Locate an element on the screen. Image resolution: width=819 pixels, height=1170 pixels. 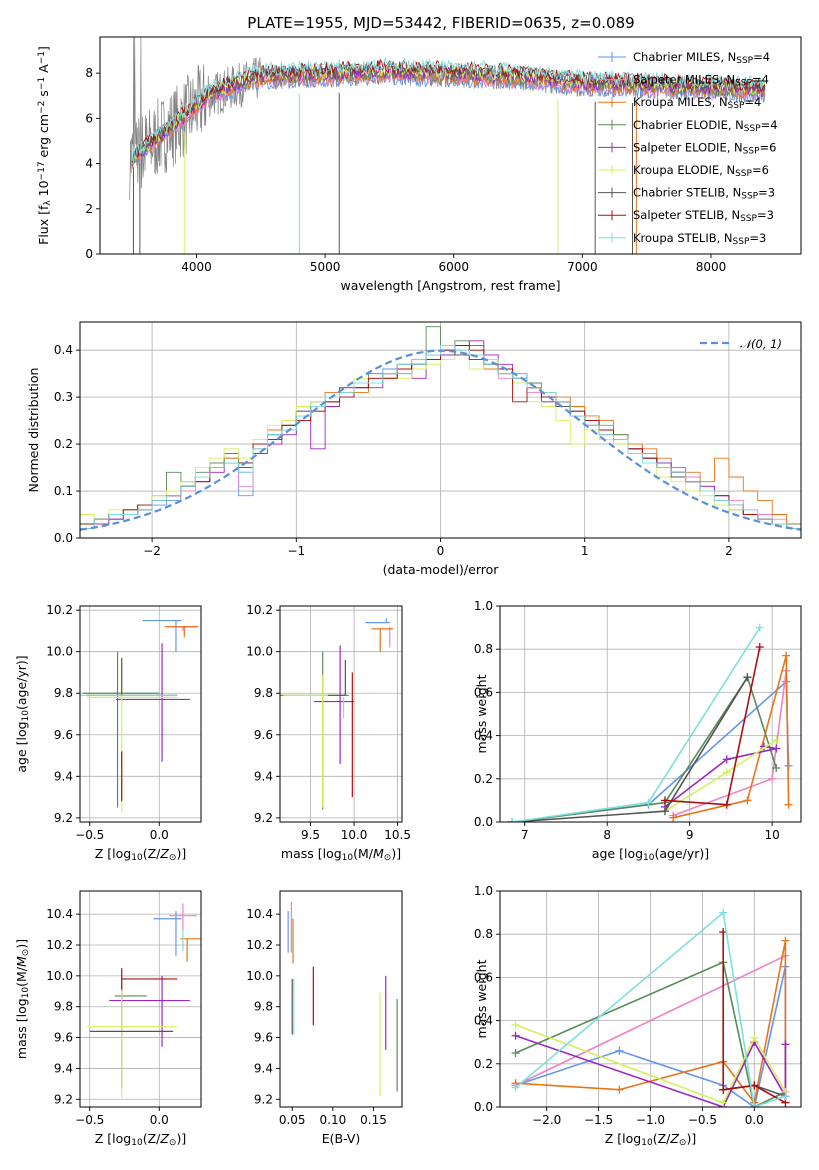
y-tick-label: 4 is located at coordinates (89, 164).